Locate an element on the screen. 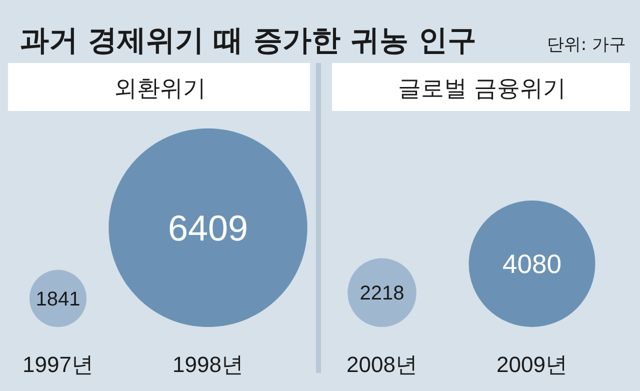 The image size is (640, 391). text: 과거 경제위기 때 증가한 귀농 인구 is located at coordinates (248, 40).